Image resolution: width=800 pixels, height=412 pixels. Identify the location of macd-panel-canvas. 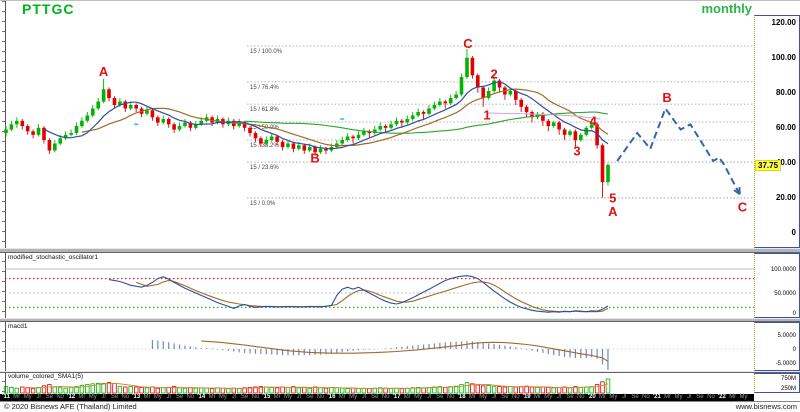
(377, 347).